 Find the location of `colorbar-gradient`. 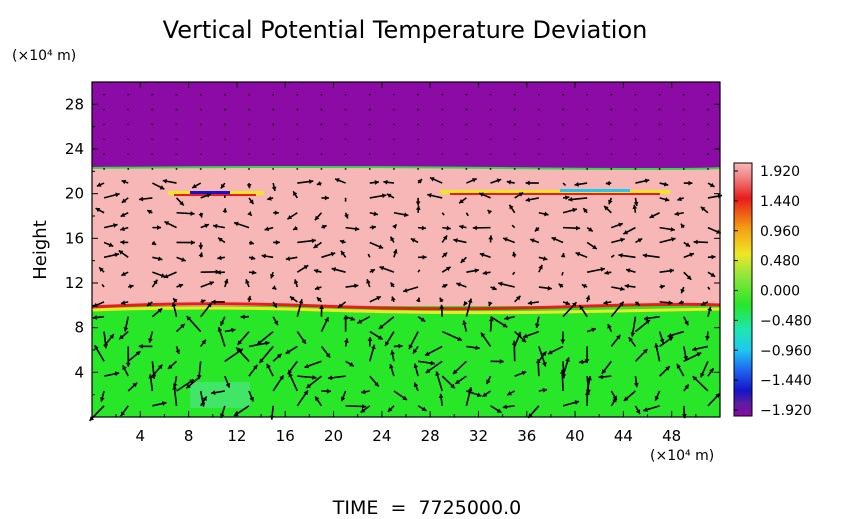

colorbar-gradient is located at coordinates (743, 289).